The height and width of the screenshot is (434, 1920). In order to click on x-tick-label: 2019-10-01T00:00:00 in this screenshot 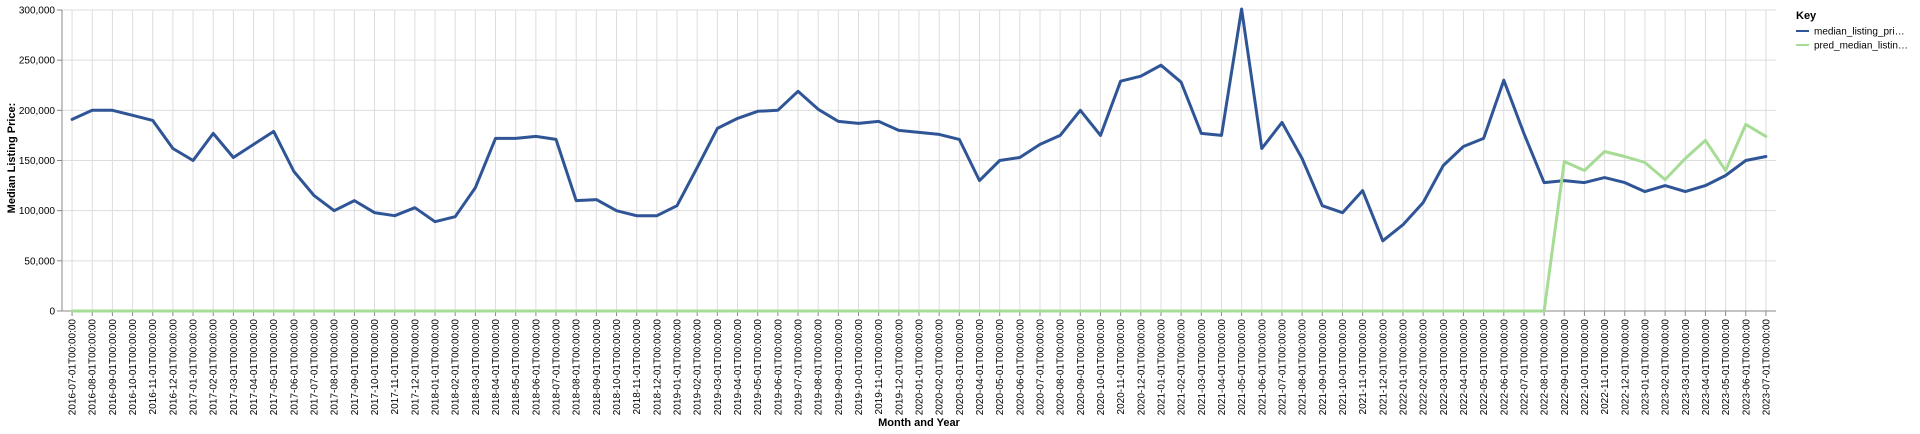, I will do `click(859, 367)`.